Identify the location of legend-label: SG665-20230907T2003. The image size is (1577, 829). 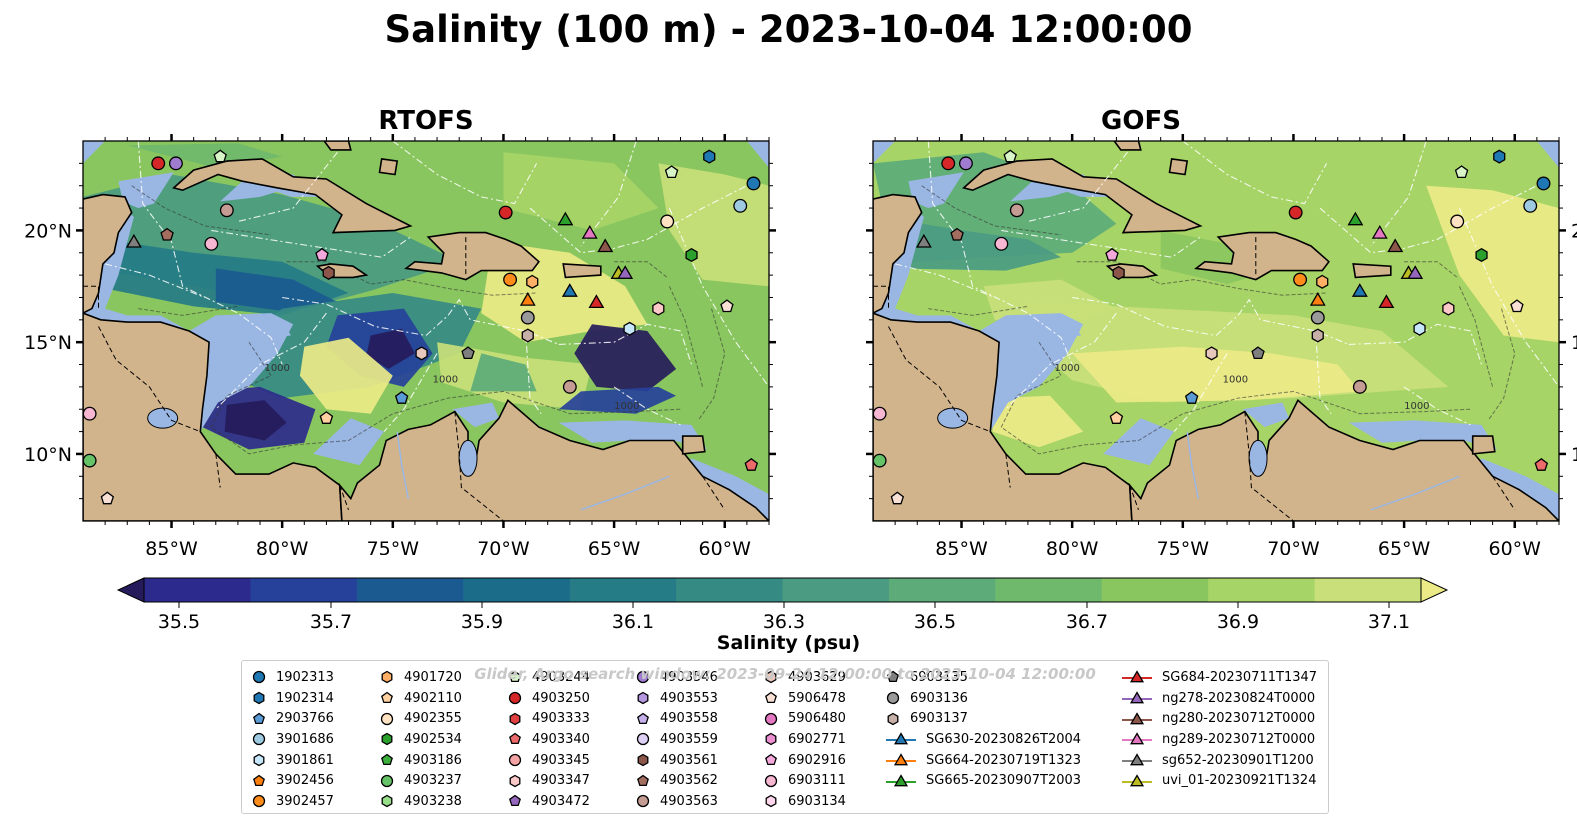
(1004, 781).